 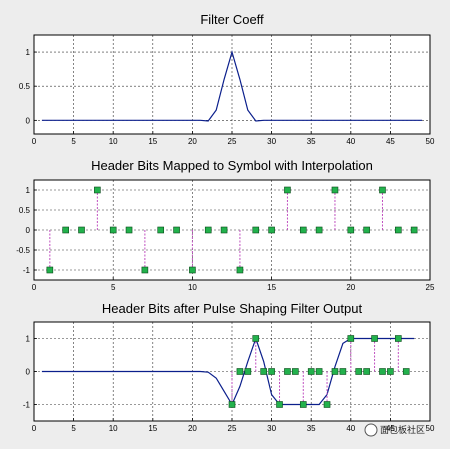 What do you see at coordinates (350, 428) in the screenshot?
I see `pulse-shaping-output-xtick-label: 40` at bounding box center [350, 428].